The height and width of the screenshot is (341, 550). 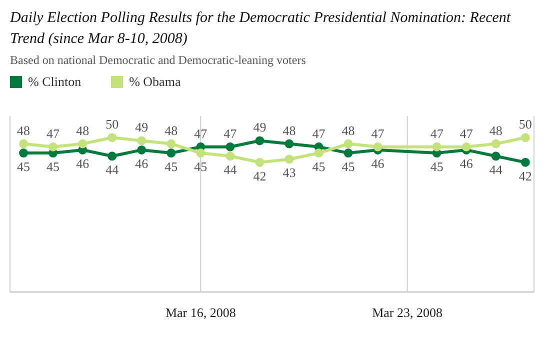 I want to click on x-tick-label: Mar 16, 2008, so click(x=200, y=312).